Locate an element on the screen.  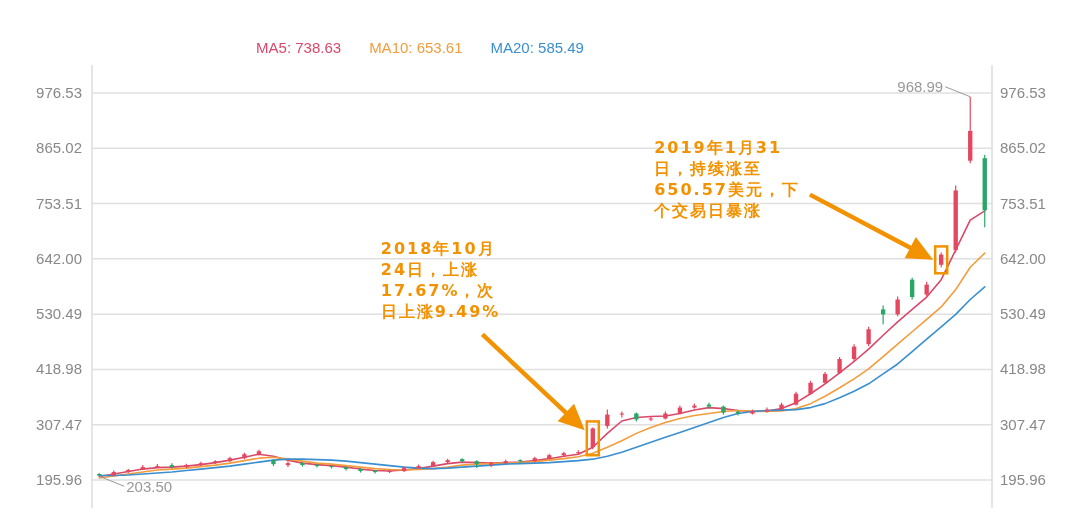
y-tick-label: 976.53 is located at coordinates (59, 92).